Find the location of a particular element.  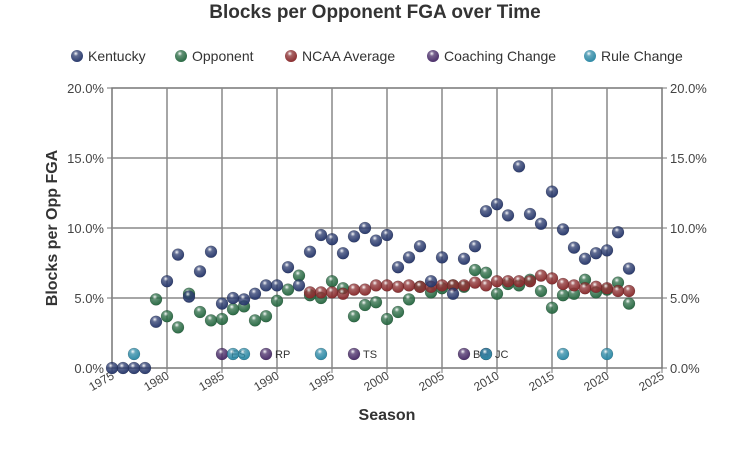

y-tick-label-right: 10.0% is located at coordinates (688, 228).